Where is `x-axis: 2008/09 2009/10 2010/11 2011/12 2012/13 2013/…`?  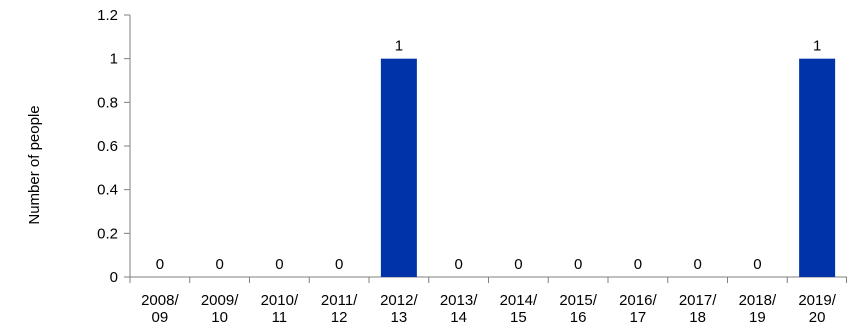 x-axis: 2008/09 2009/10 2010/11 2011/12 2012/13 2013/… is located at coordinates (488, 301).